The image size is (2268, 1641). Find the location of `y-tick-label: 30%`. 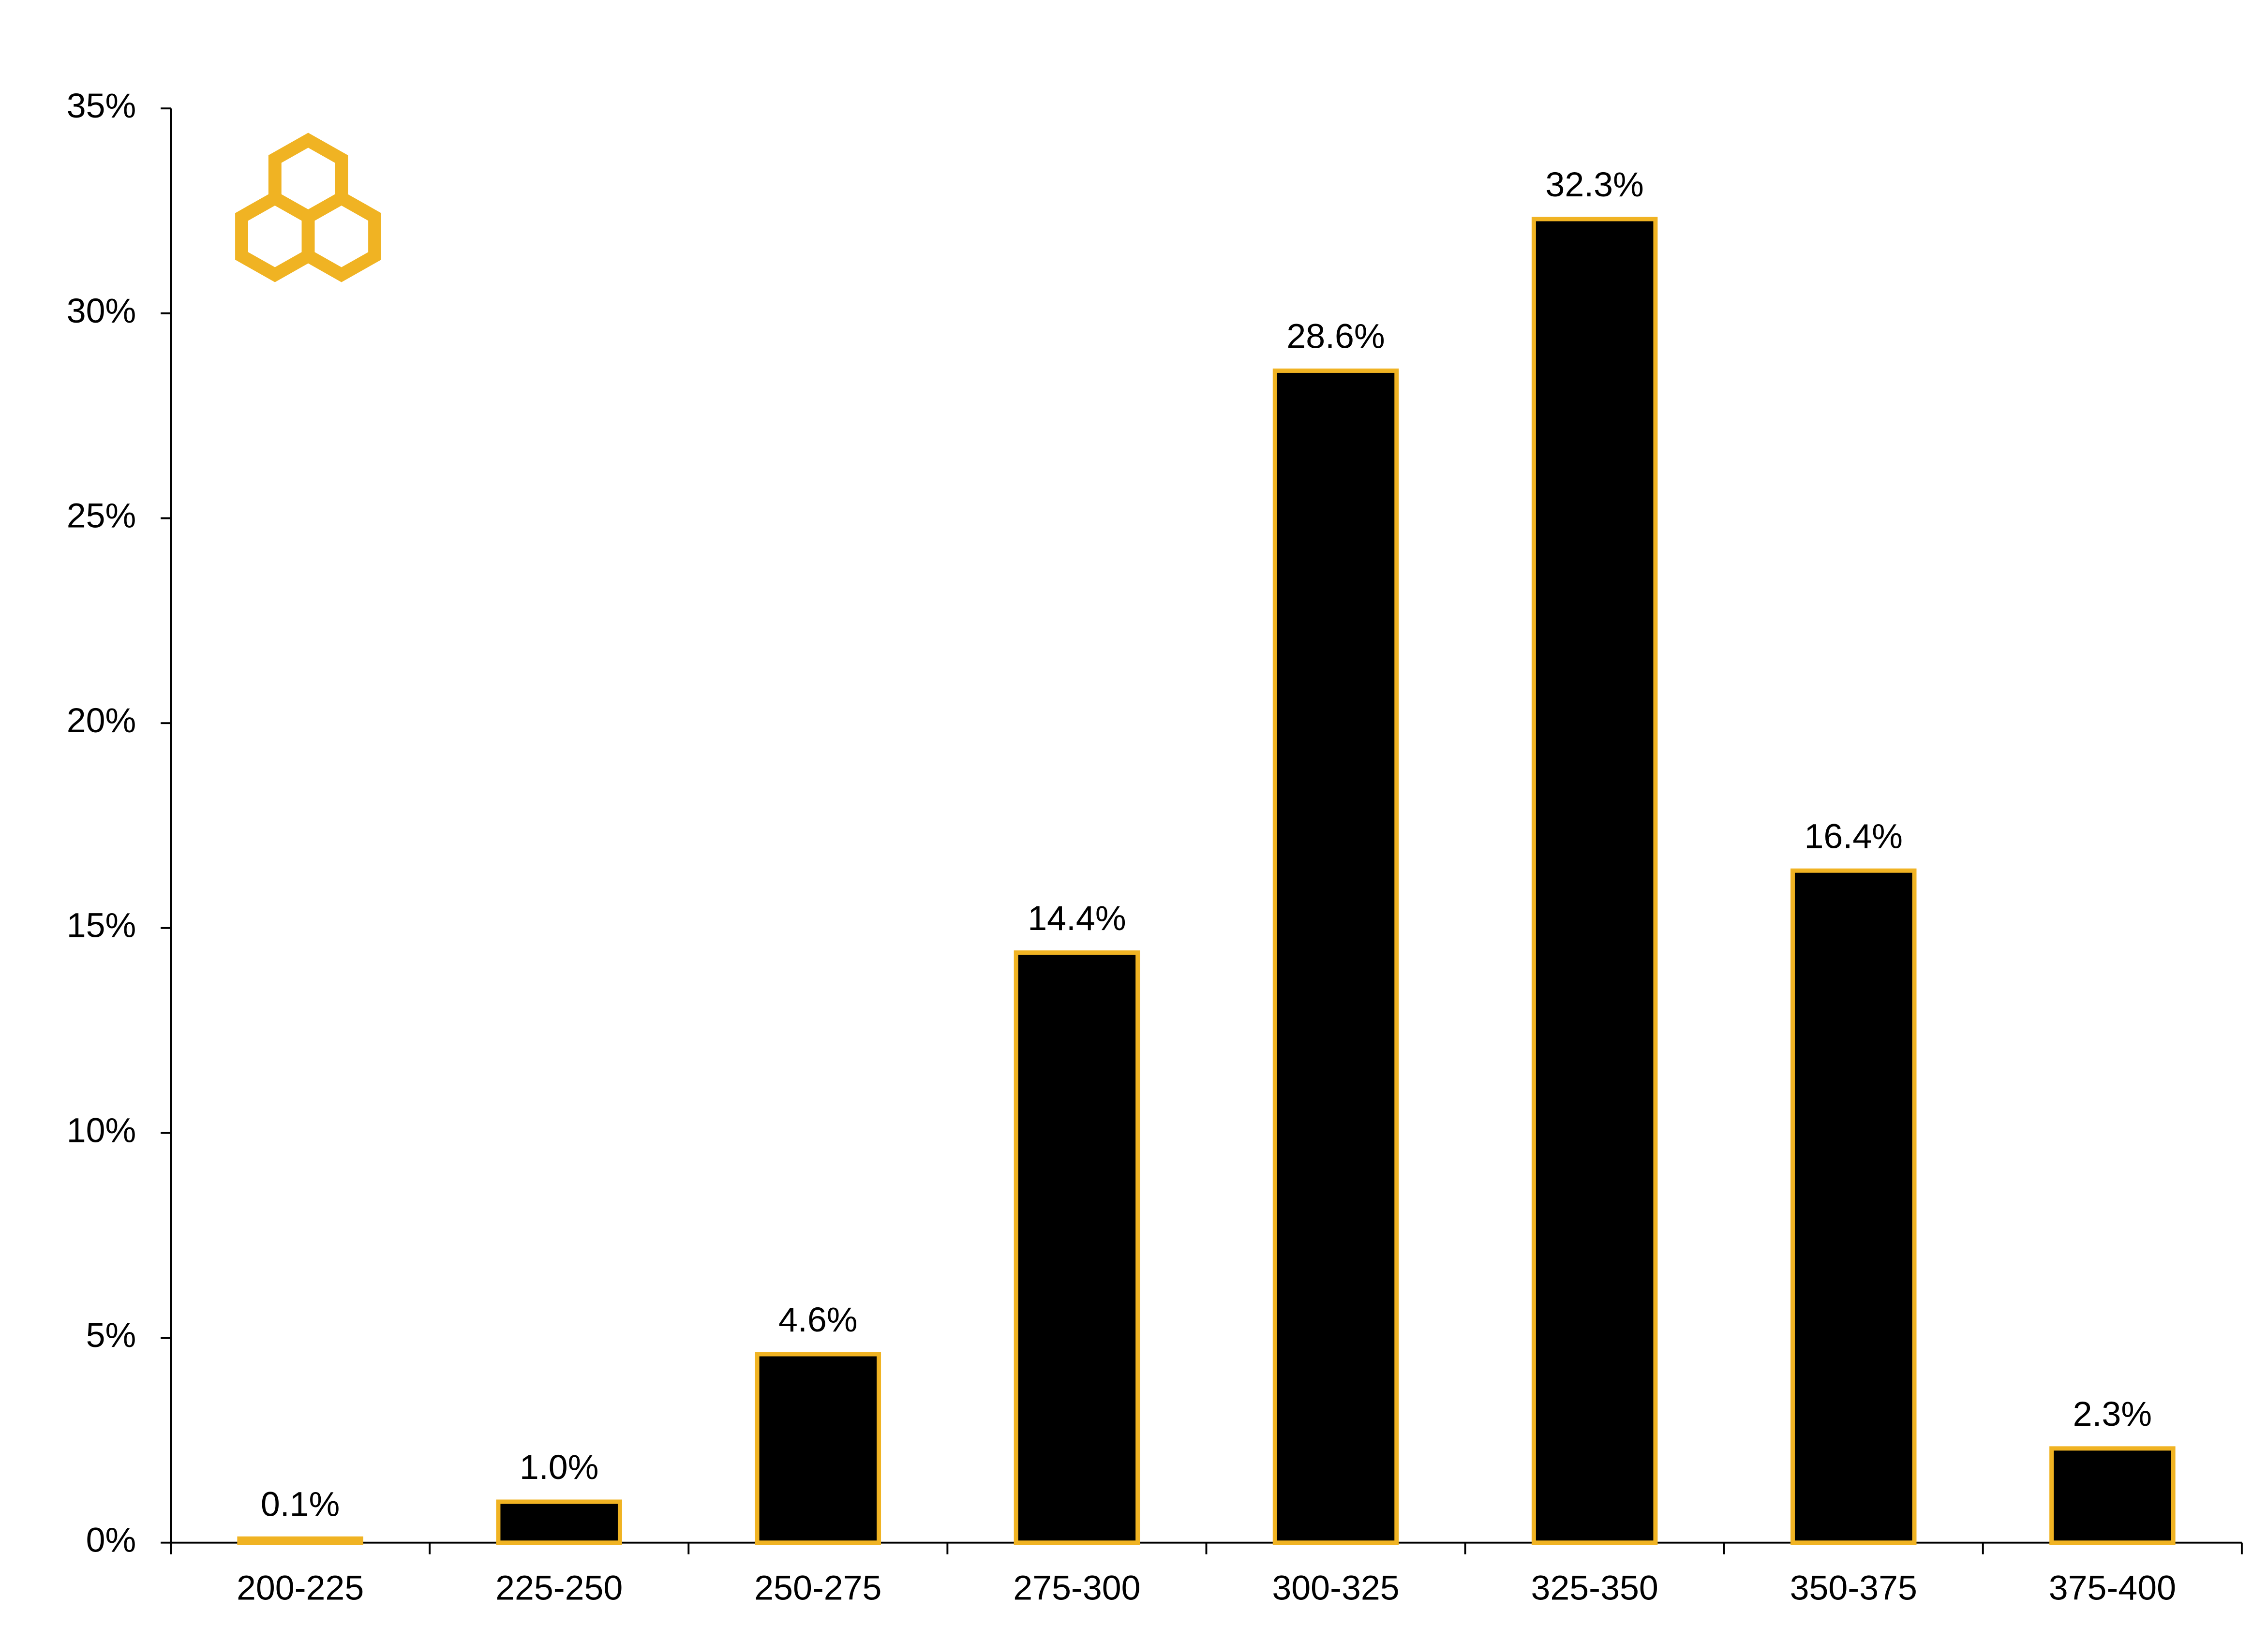

y-tick-label: 30% is located at coordinates (101, 311).